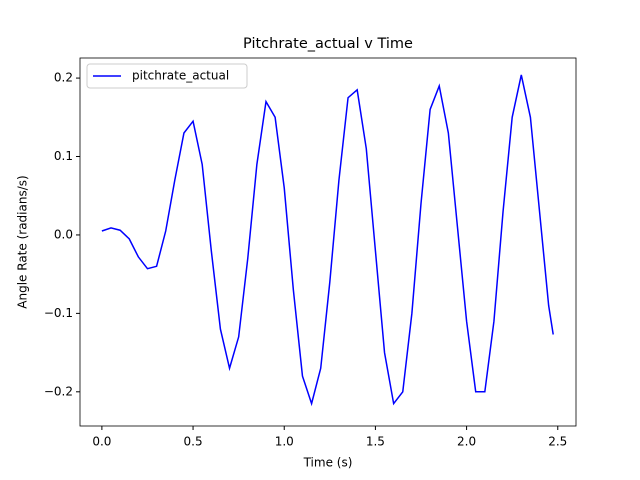 The height and width of the screenshot is (480, 640). Describe the element at coordinates (466, 442) in the screenshot. I see `x-tick-label: 2.0` at that location.